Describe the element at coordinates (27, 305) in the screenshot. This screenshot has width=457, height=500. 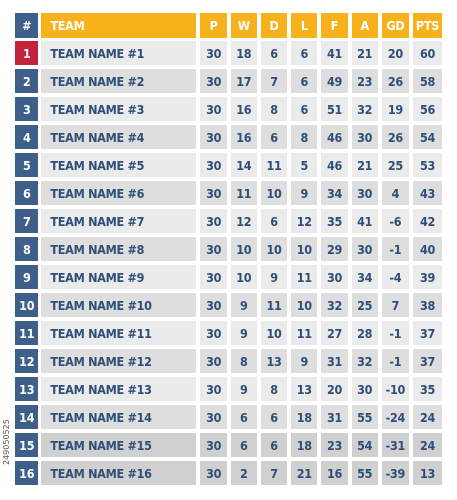
I see `rank-cell: 10` at that location.